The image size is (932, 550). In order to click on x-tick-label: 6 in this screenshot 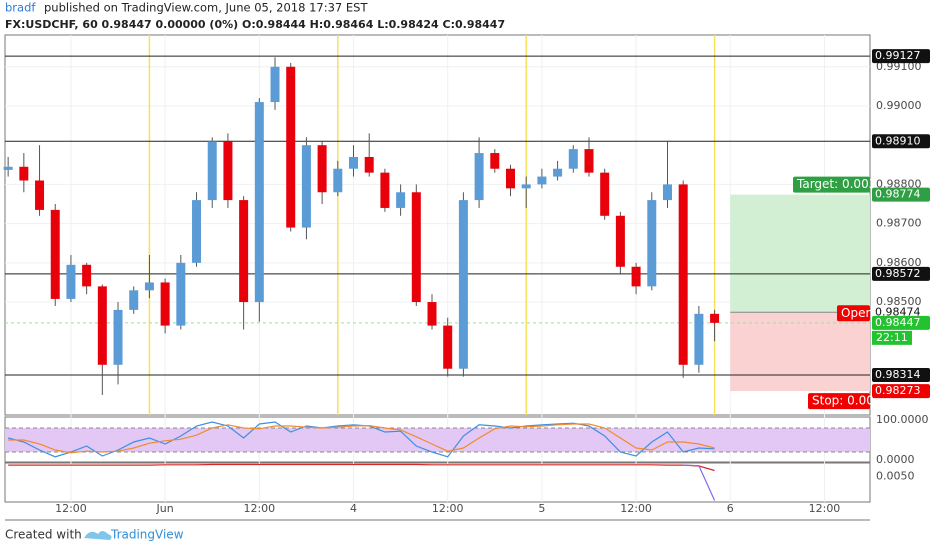, I will do `click(730, 508)`.